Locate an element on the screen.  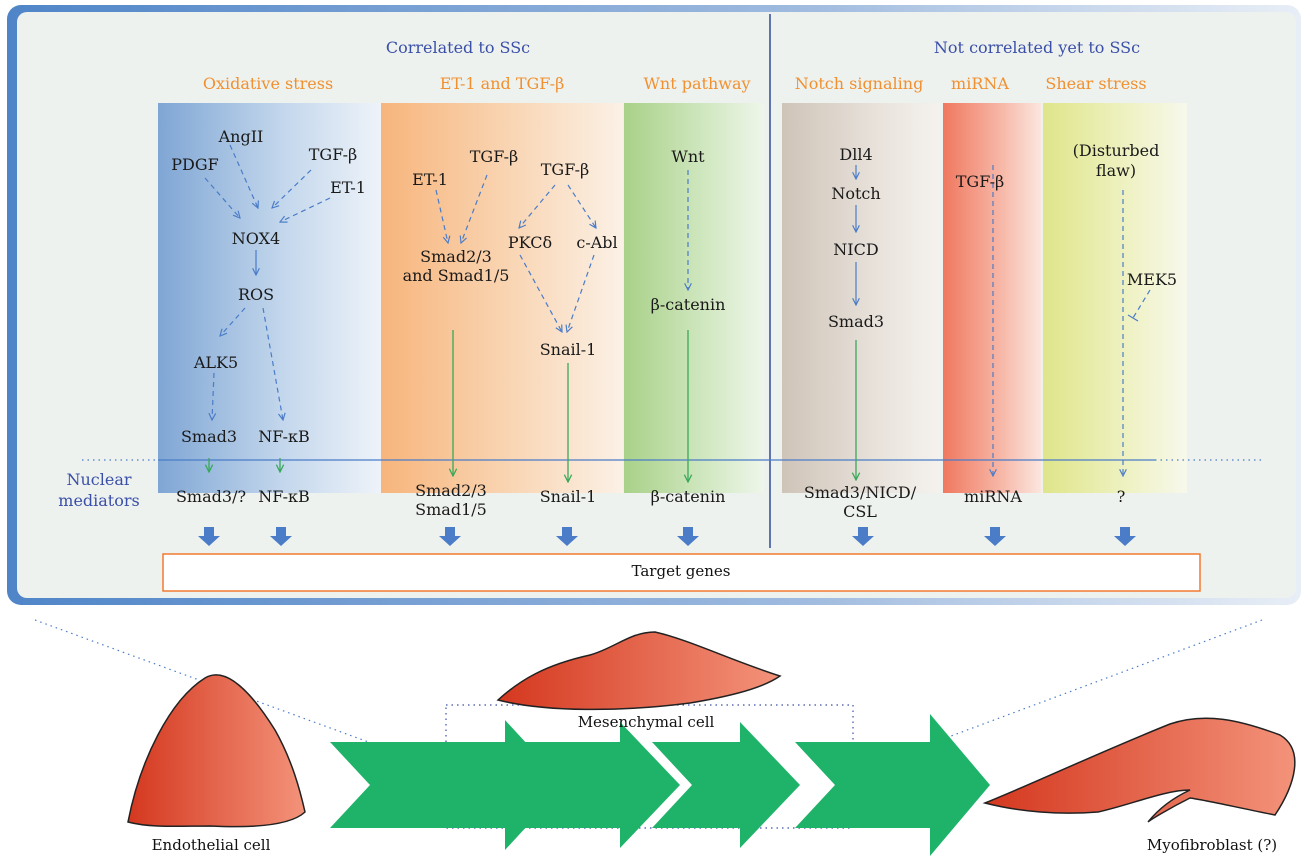
target-genes-label: Target genes is located at coordinates (681, 571).